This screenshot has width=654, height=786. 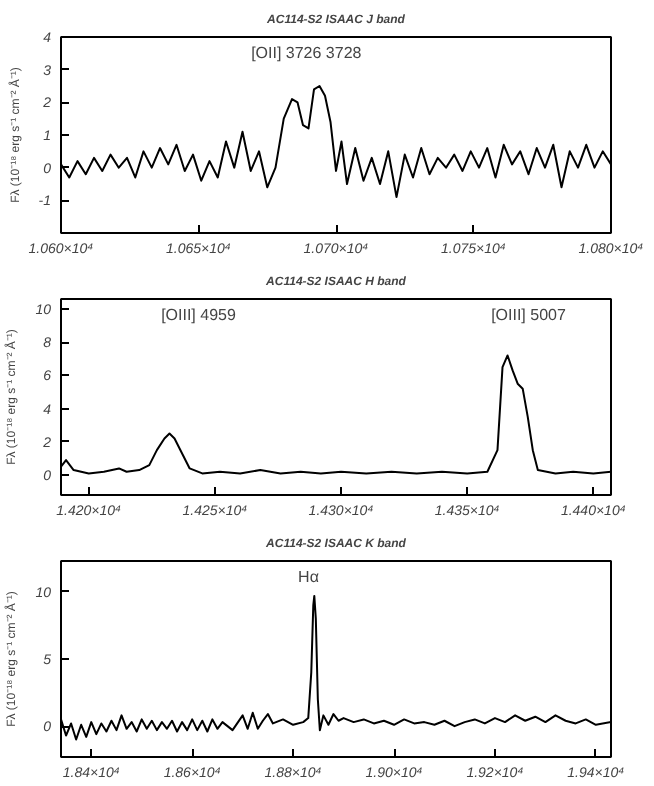 What do you see at coordinates (307, 52) in the screenshot?
I see `annotation: [OII] 3726 3728` at bounding box center [307, 52].